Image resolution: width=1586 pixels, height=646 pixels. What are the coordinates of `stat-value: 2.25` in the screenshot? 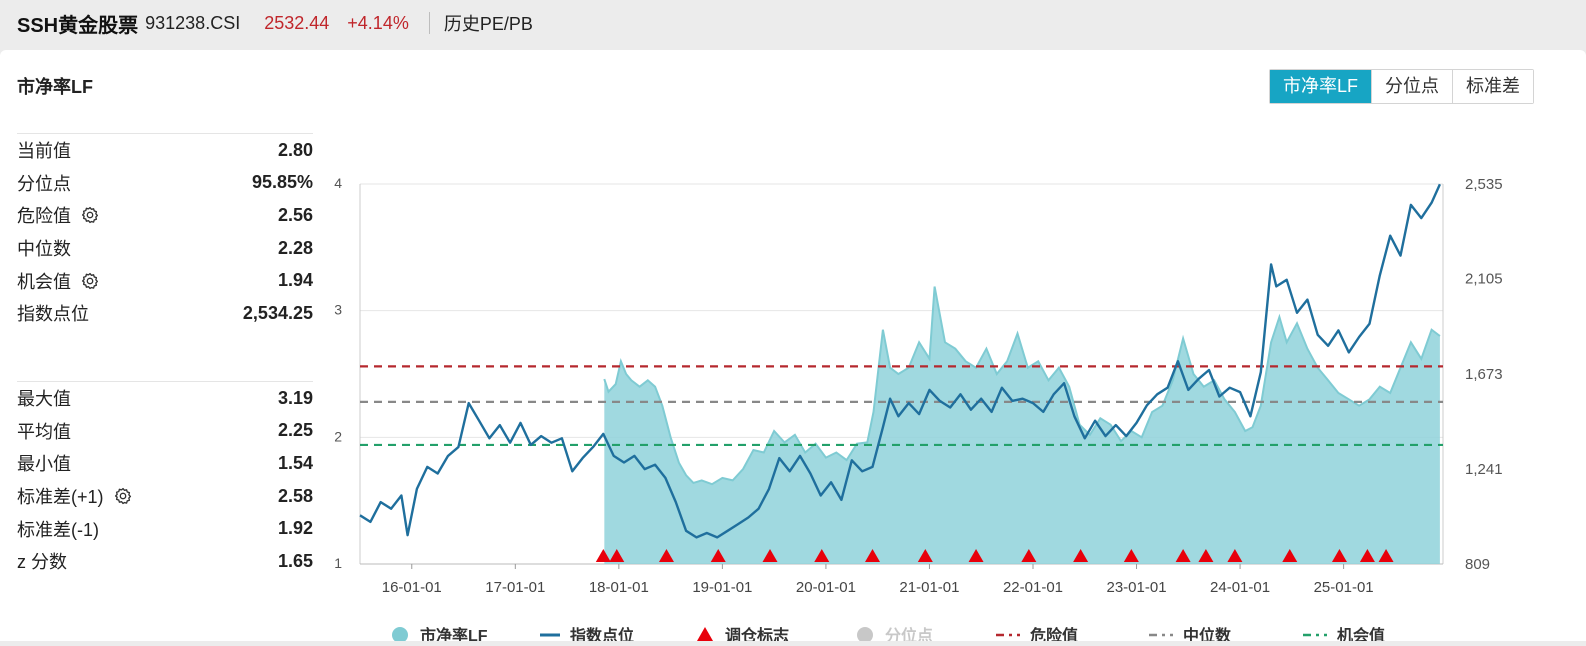 It's located at (295, 430).